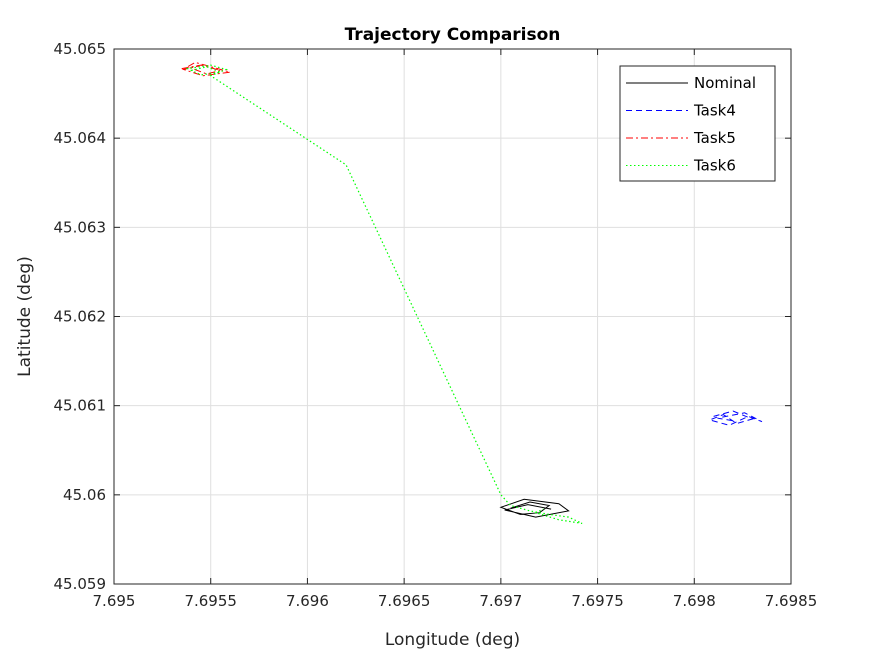 This screenshot has height=656, width=875. Describe the element at coordinates (714, 111) in the screenshot. I see `legend-label-task4: Task4` at that location.